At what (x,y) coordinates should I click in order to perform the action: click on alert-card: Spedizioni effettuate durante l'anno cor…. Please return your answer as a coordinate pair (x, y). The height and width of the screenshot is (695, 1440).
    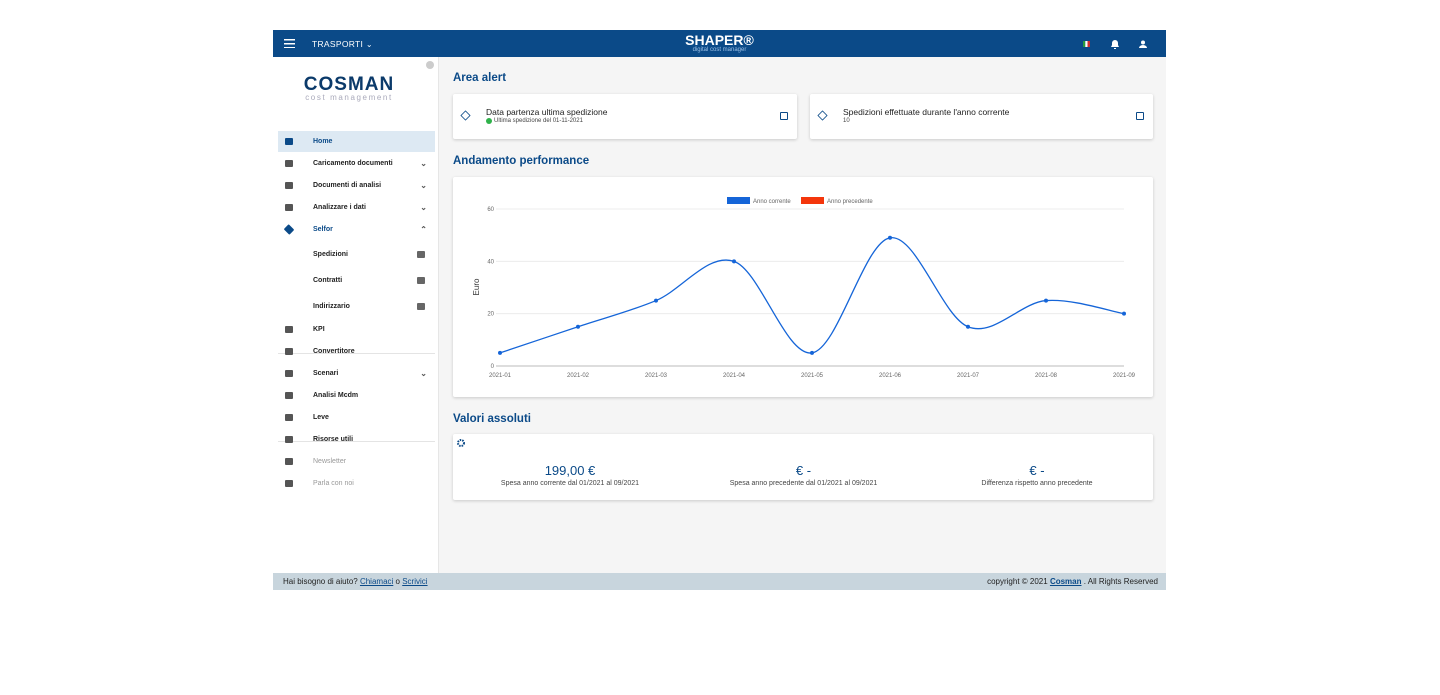
    Looking at the image, I should click on (981, 116).